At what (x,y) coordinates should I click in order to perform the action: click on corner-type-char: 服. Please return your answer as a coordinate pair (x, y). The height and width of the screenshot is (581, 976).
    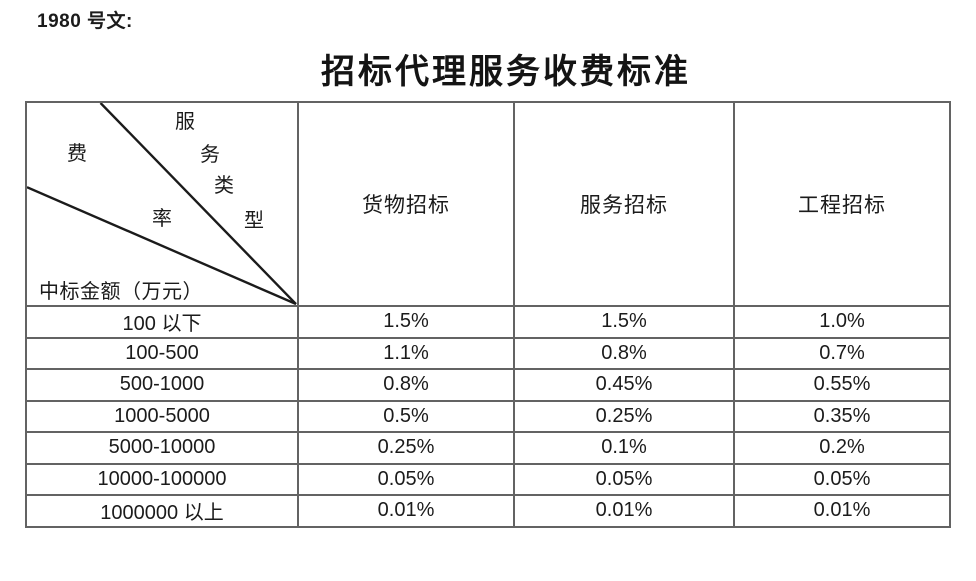
    Looking at the image, I should click on (185, 122).